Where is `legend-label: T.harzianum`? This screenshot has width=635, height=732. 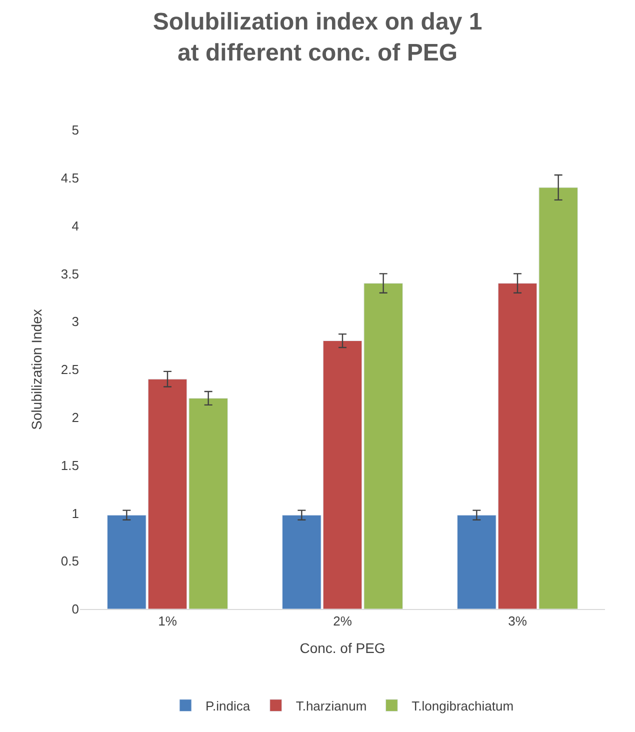
legend-label: T.harzianum is located at coordinates (331, 706).